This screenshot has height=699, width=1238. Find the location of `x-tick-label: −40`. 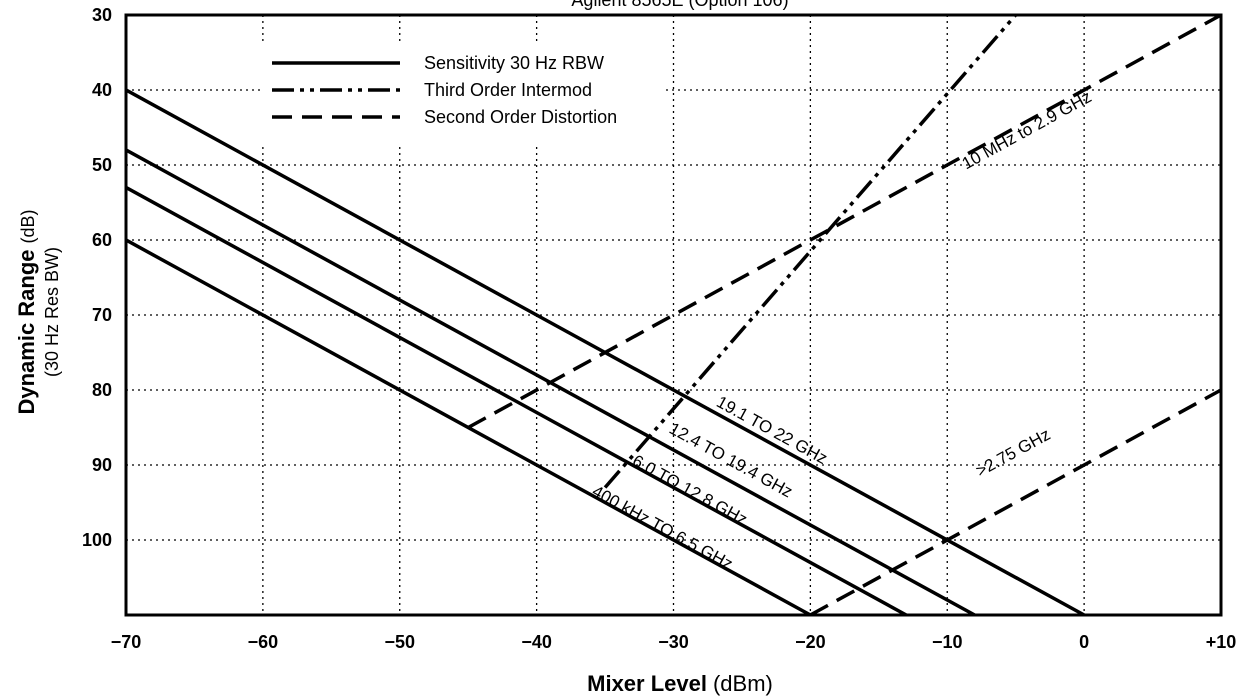

x-tick-label: −40 is located at coordinates (536, 642).